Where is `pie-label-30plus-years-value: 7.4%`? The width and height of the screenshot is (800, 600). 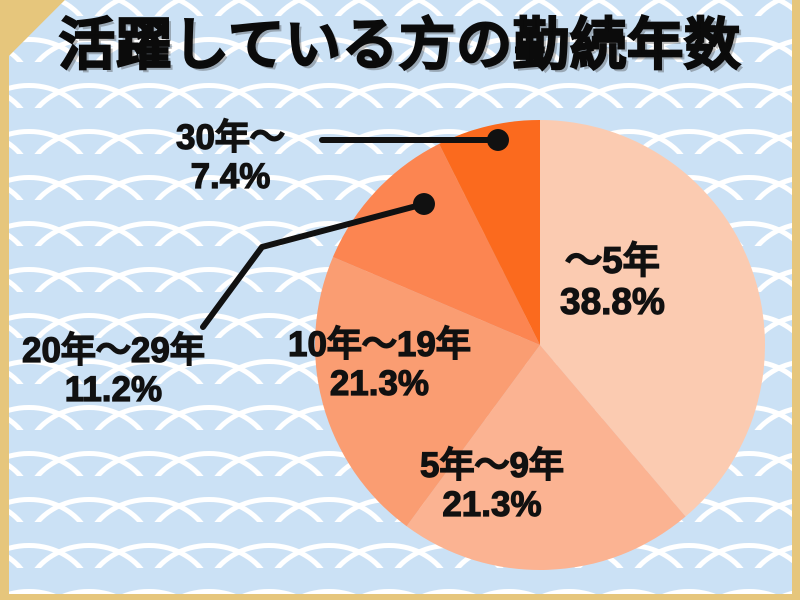 pie-label-30plus-years-value: 7.4% is located at coordinates (230, 177).